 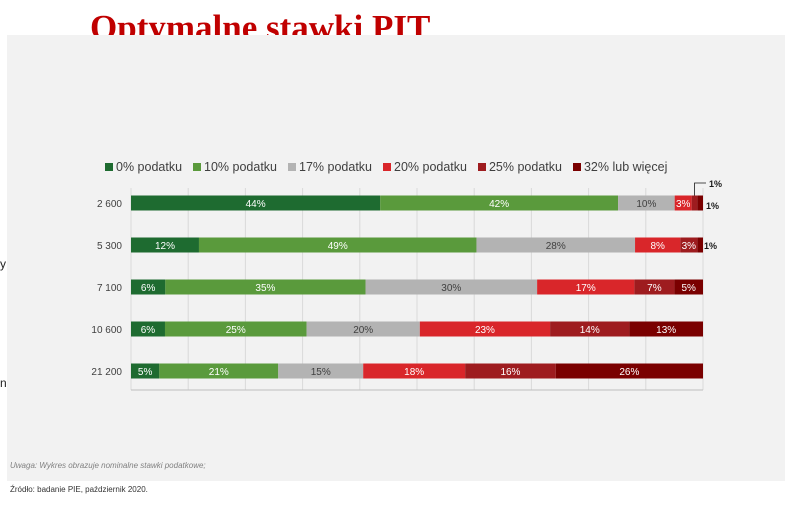 I want to click on data-label: 30%, so click(x=451, y=288).